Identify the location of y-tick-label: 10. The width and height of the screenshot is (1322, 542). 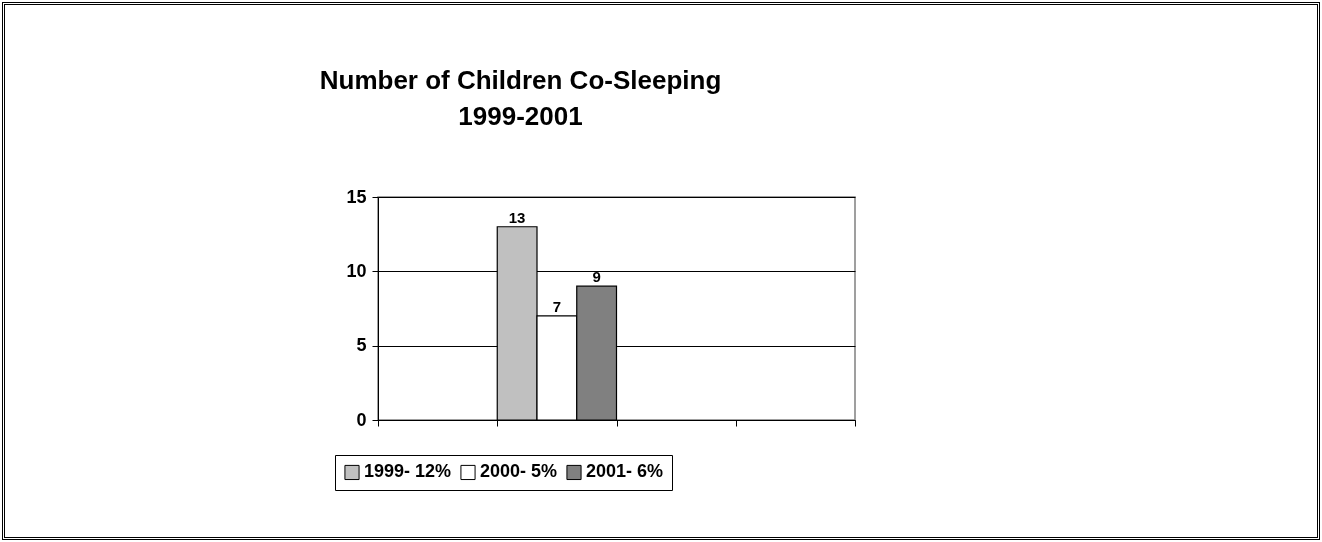
(356, 270).